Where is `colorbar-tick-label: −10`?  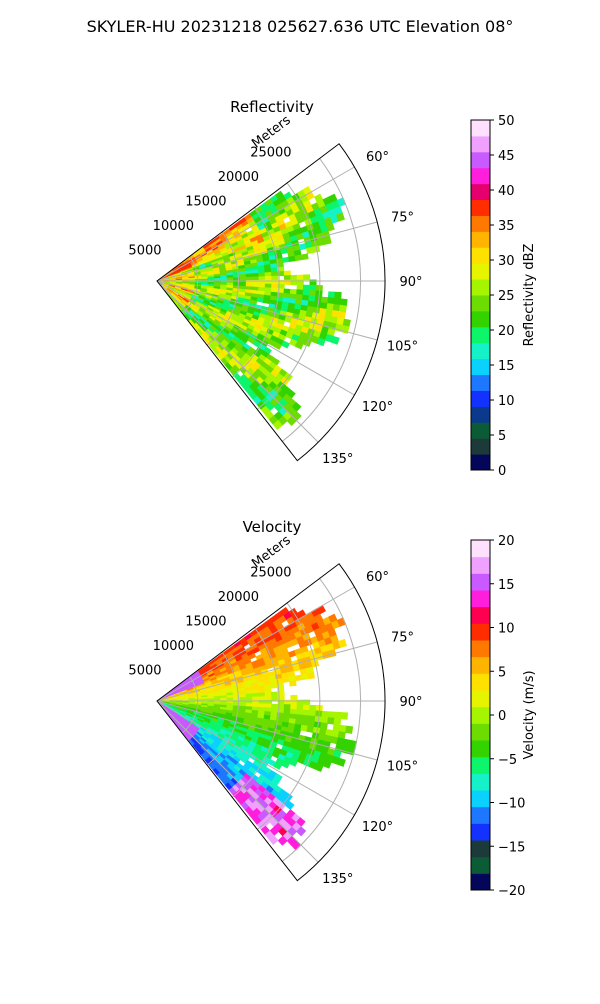 colorbar-tick-label: −10 is located at coordinates (511, 804).